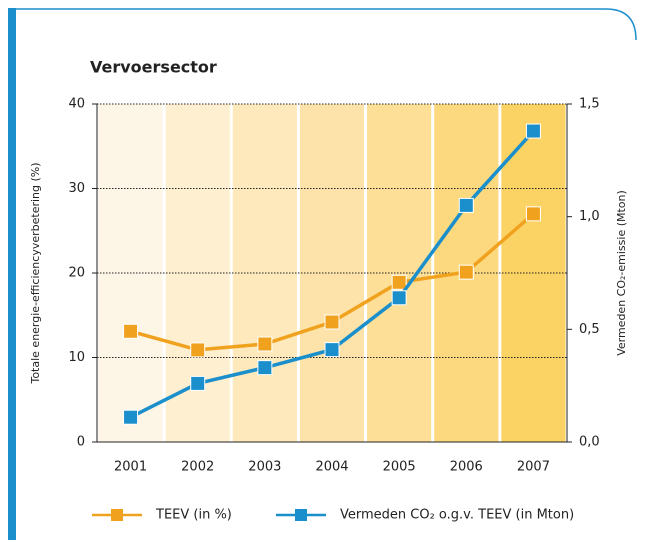 The width and height of the screenshot is (646, 548). What do you see at coordinates (12, 274) in the screenshot?
I see `side-bar` at bounding box center [12, 274].